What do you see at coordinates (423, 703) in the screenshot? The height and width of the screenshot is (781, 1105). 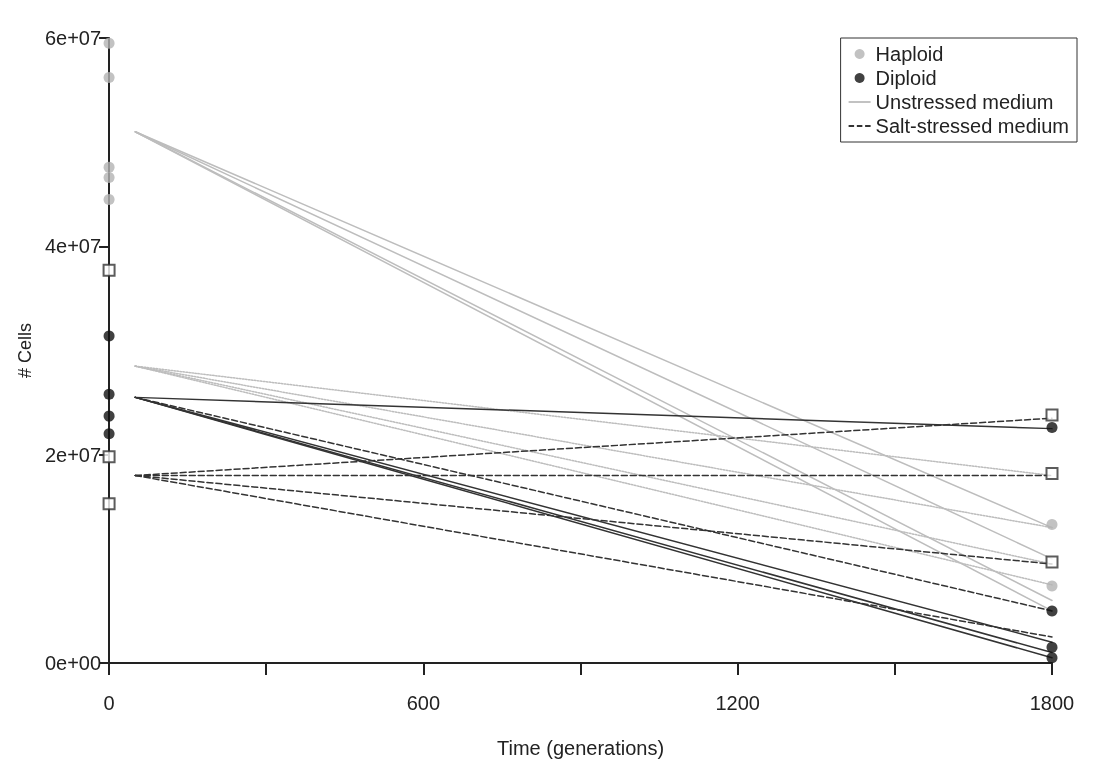 I see `x-tick-label: 600` at bounding box center [423, 703].